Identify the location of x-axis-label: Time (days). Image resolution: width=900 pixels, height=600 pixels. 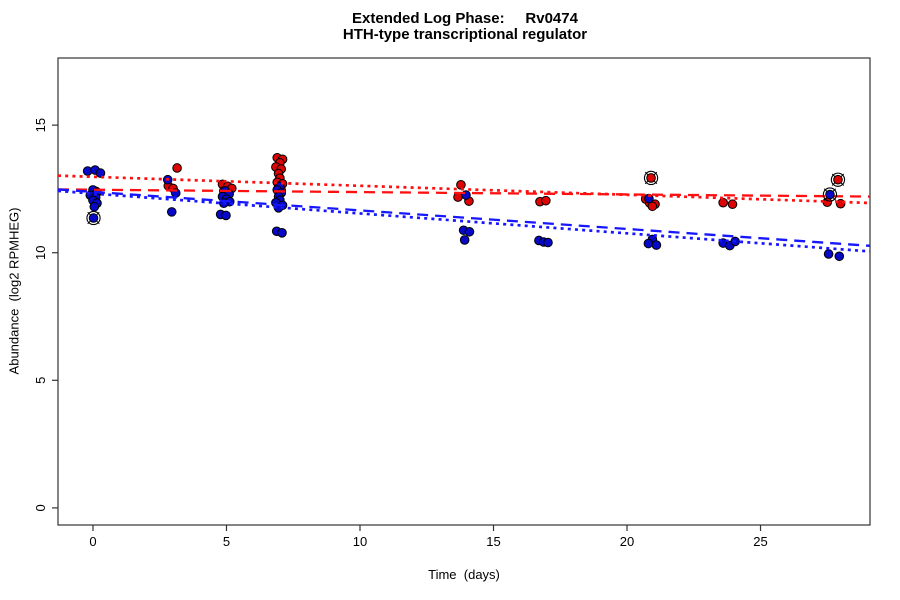
(464, 574).